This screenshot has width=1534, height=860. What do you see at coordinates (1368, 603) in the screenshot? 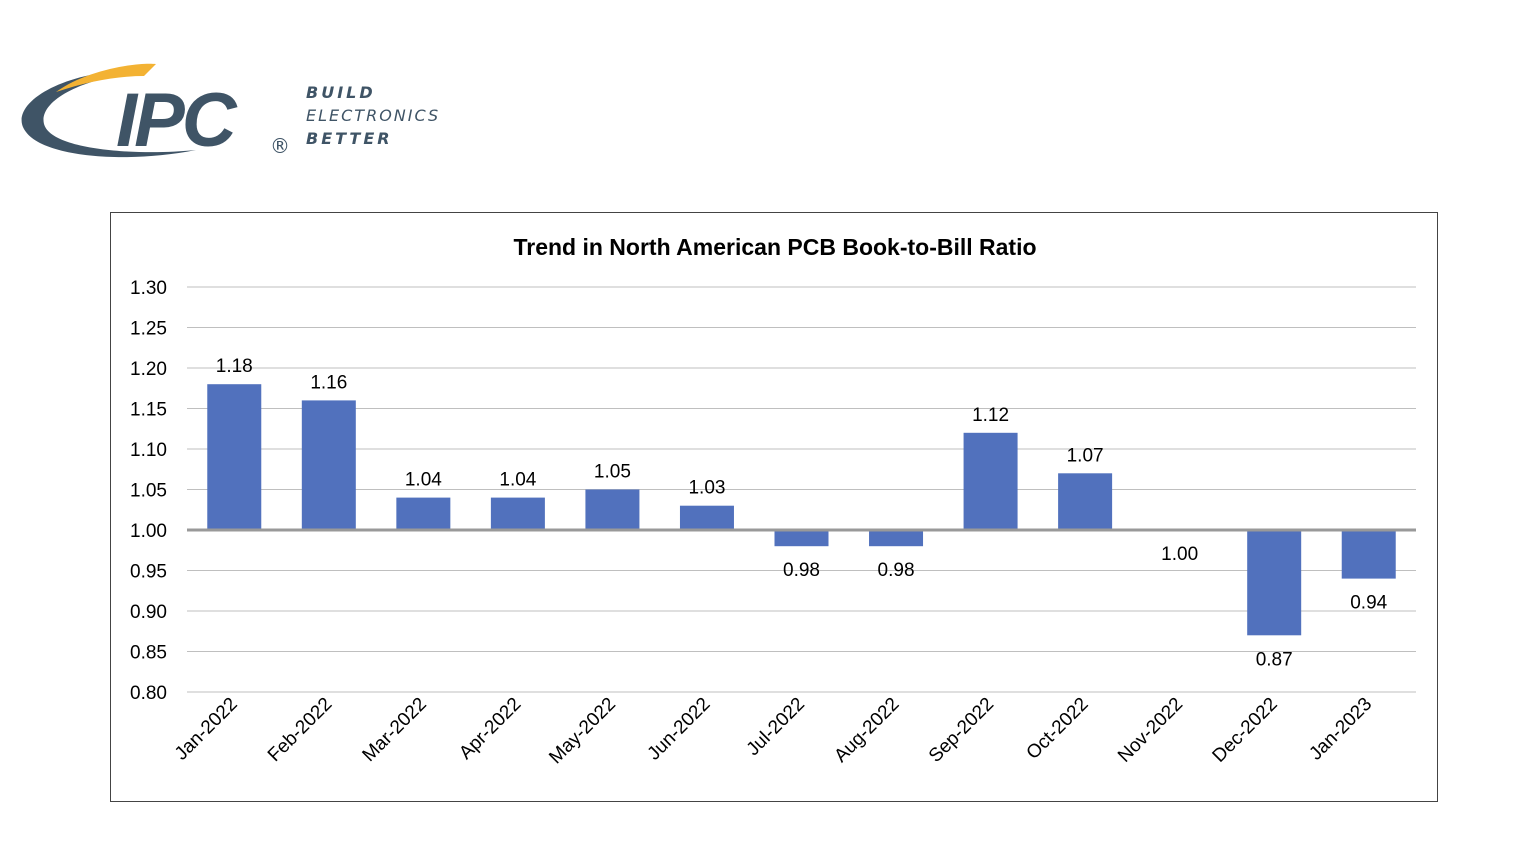
I see `data-label: 0.94` at bounding box center [1368, 603].